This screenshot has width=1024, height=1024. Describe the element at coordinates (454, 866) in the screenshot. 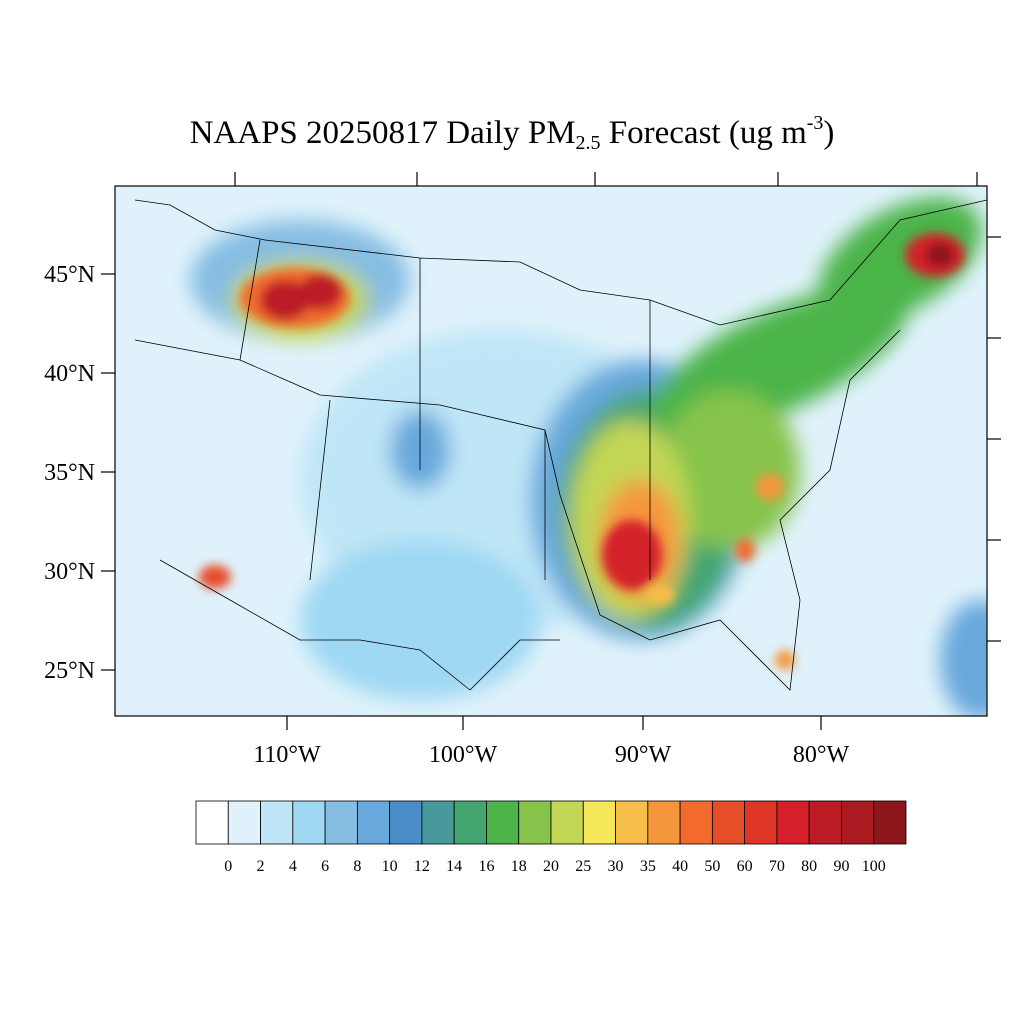

I see `colorbar-label: 14` at that location.